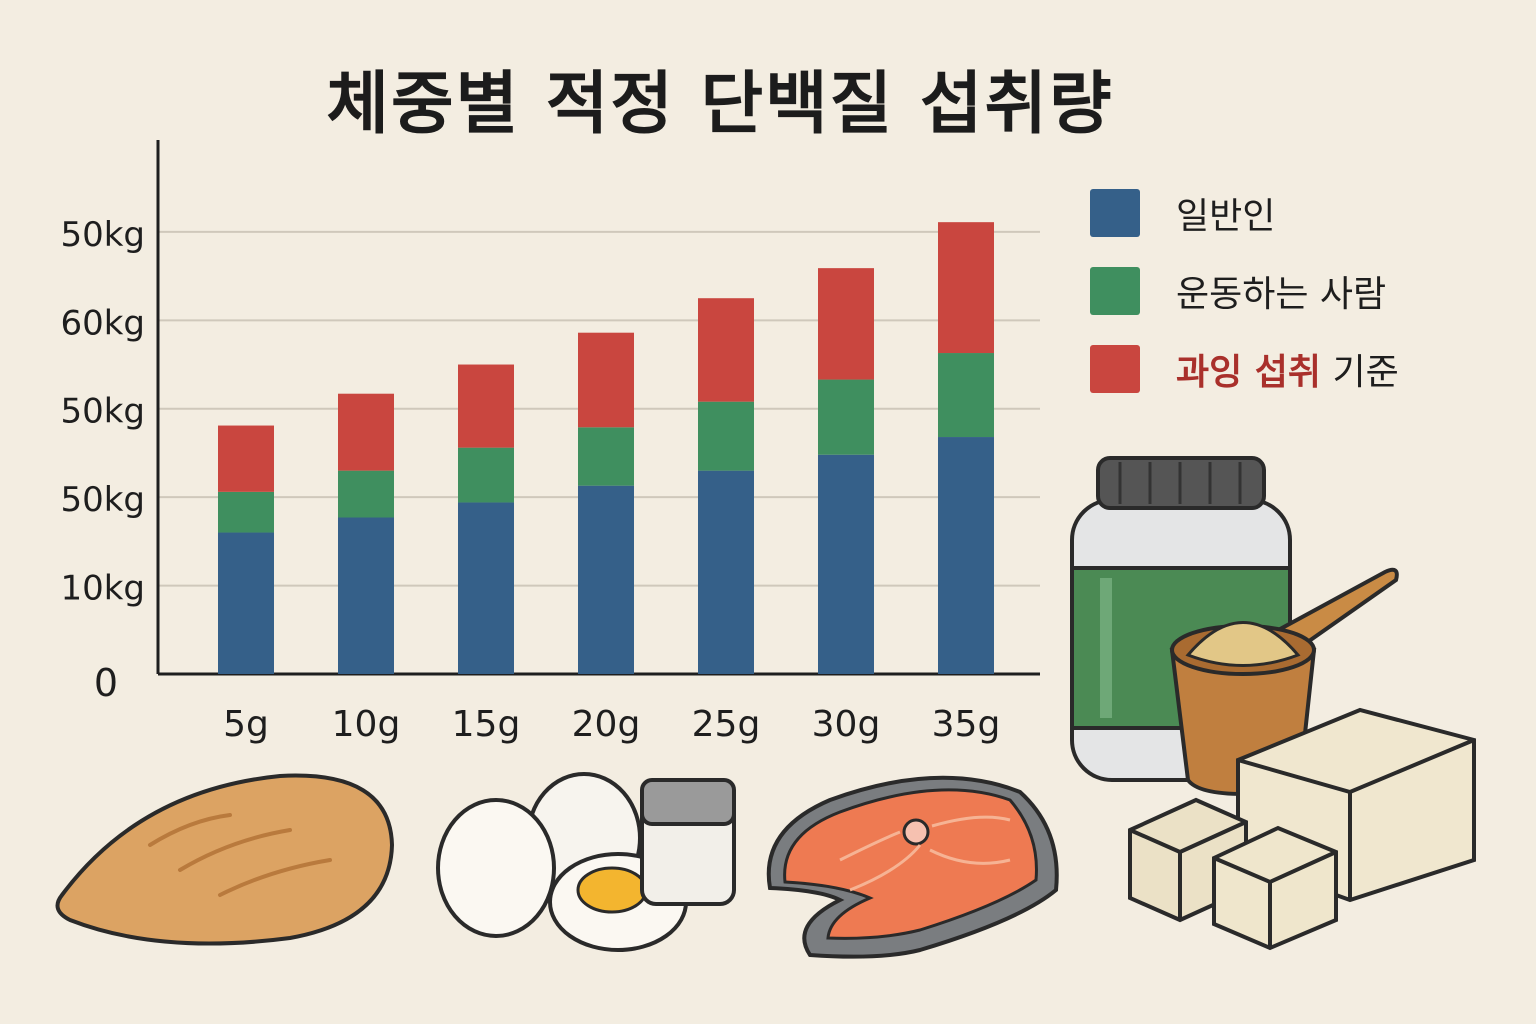 This screenshot has height=1024, width=1536. What do you see at coordinates (562, 862) in the screenshot?
I see `eggs` at bounding box center [562, 862].